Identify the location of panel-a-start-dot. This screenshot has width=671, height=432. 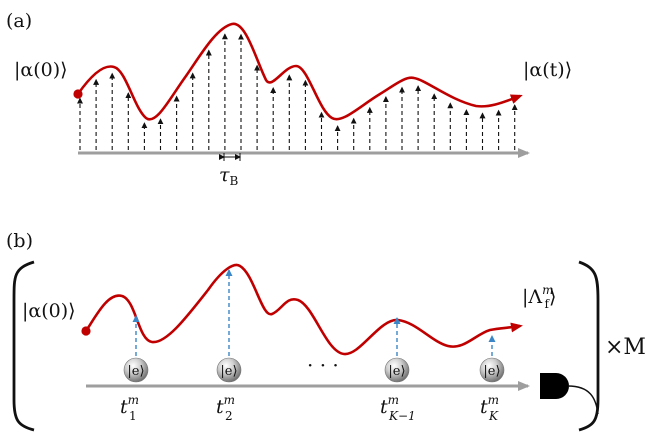
(78, 94).